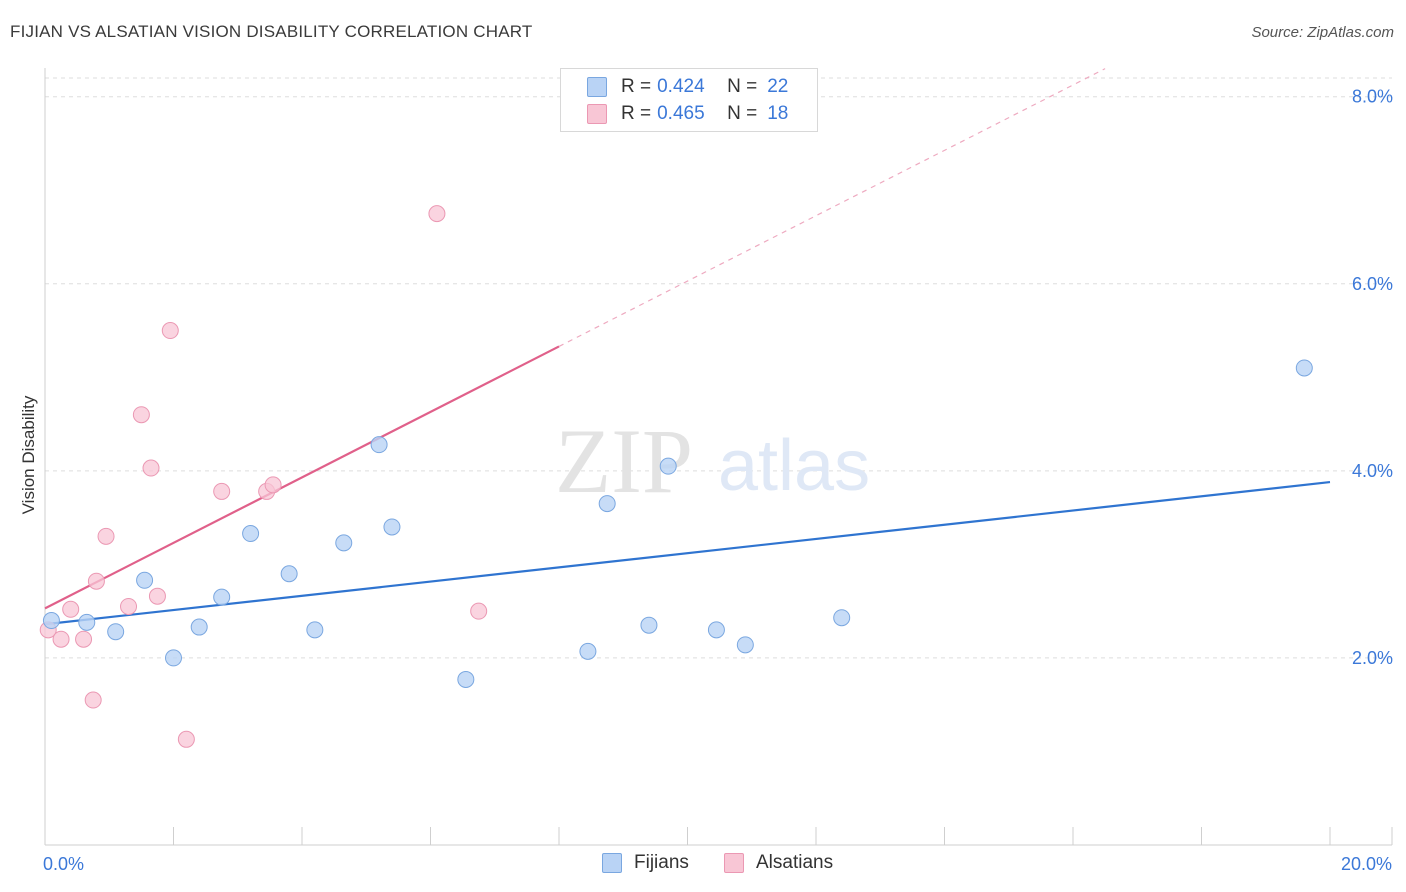 The image size is (1406, 892). Describe the element at coordinates (778, 86) in the screenshot. I see `legend-n-value: 22` at that location.